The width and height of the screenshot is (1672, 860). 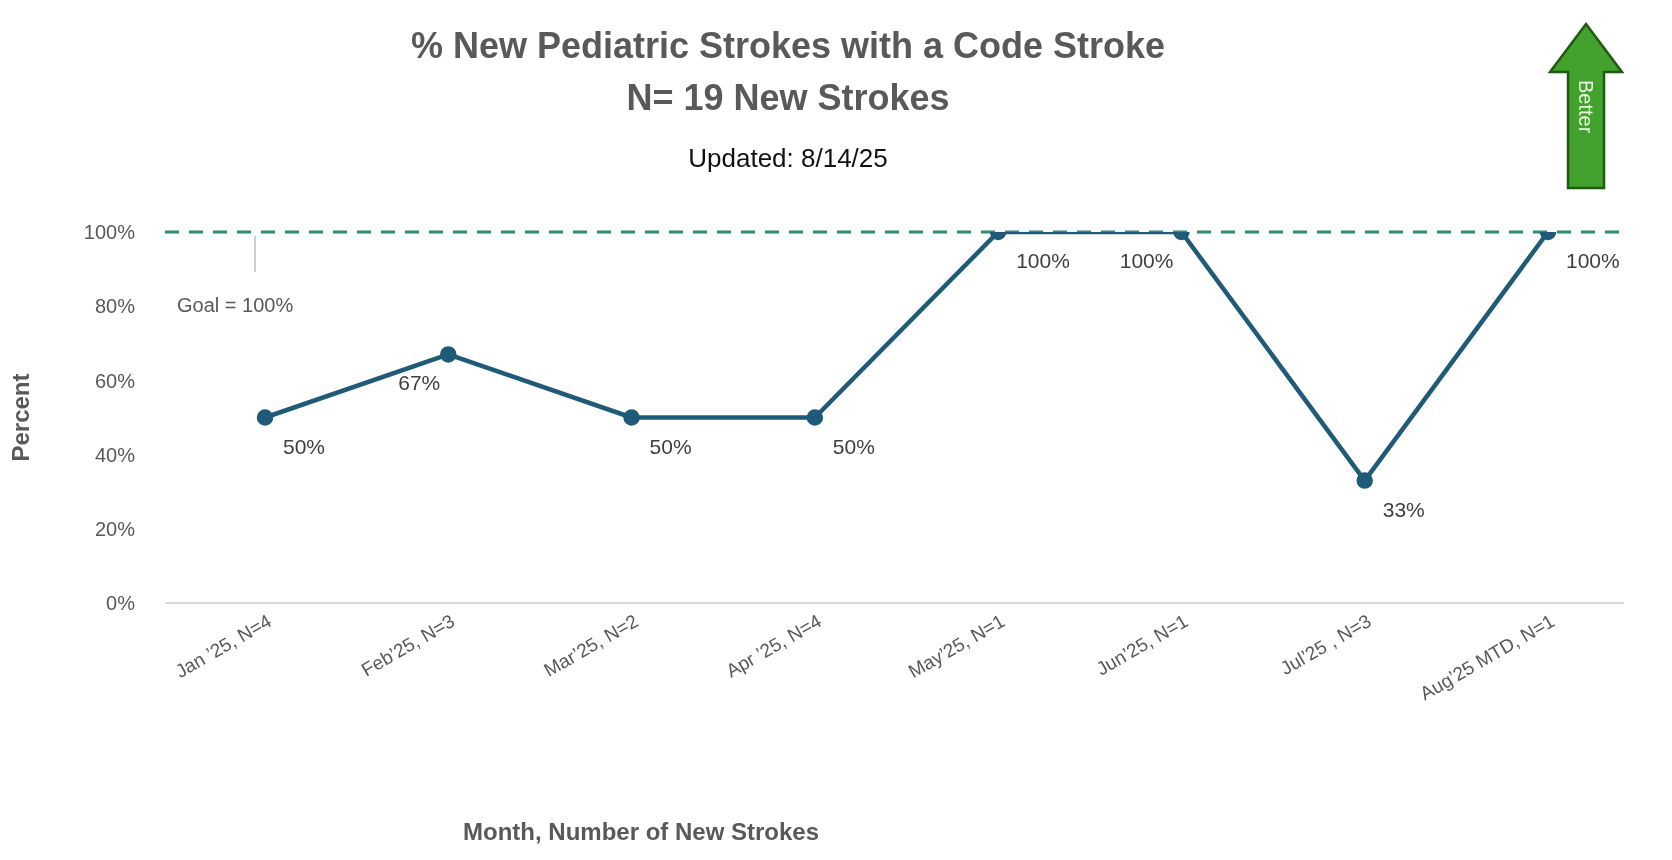 What do you see at coordinates (1586, 106) in the screenshot?
I see `arrow-icon: Better` at bounding box center [1586, 106].